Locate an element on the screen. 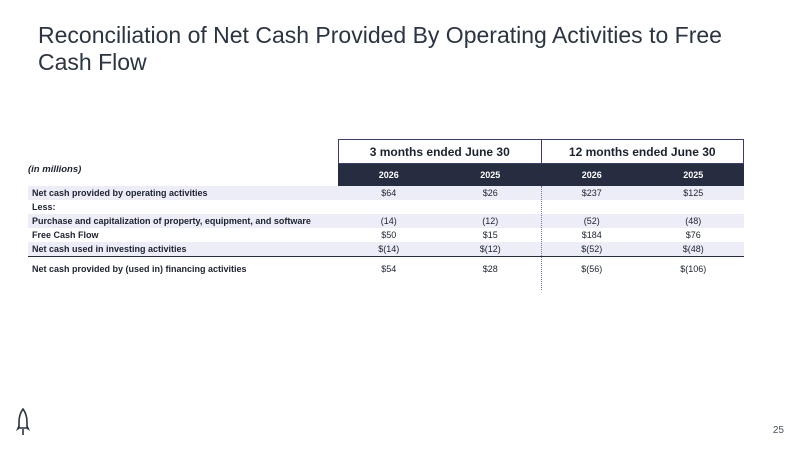 The height and width of the screenshot is (450, 800). cell-value: (14) is located at coordinates (388, 221).